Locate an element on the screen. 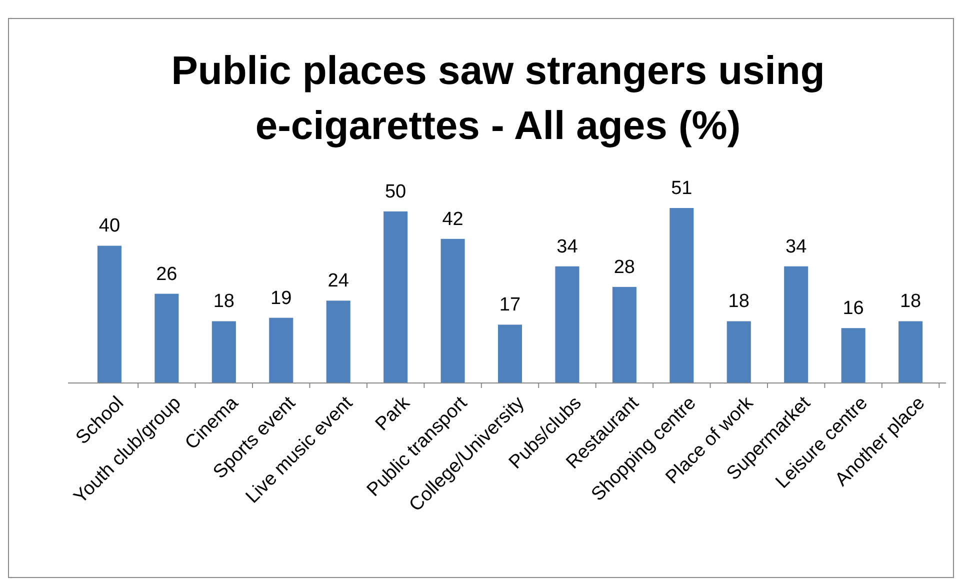 The width and height of the screenshot is (957, 579). data-label: 28 is located at coordinates (625, 267).